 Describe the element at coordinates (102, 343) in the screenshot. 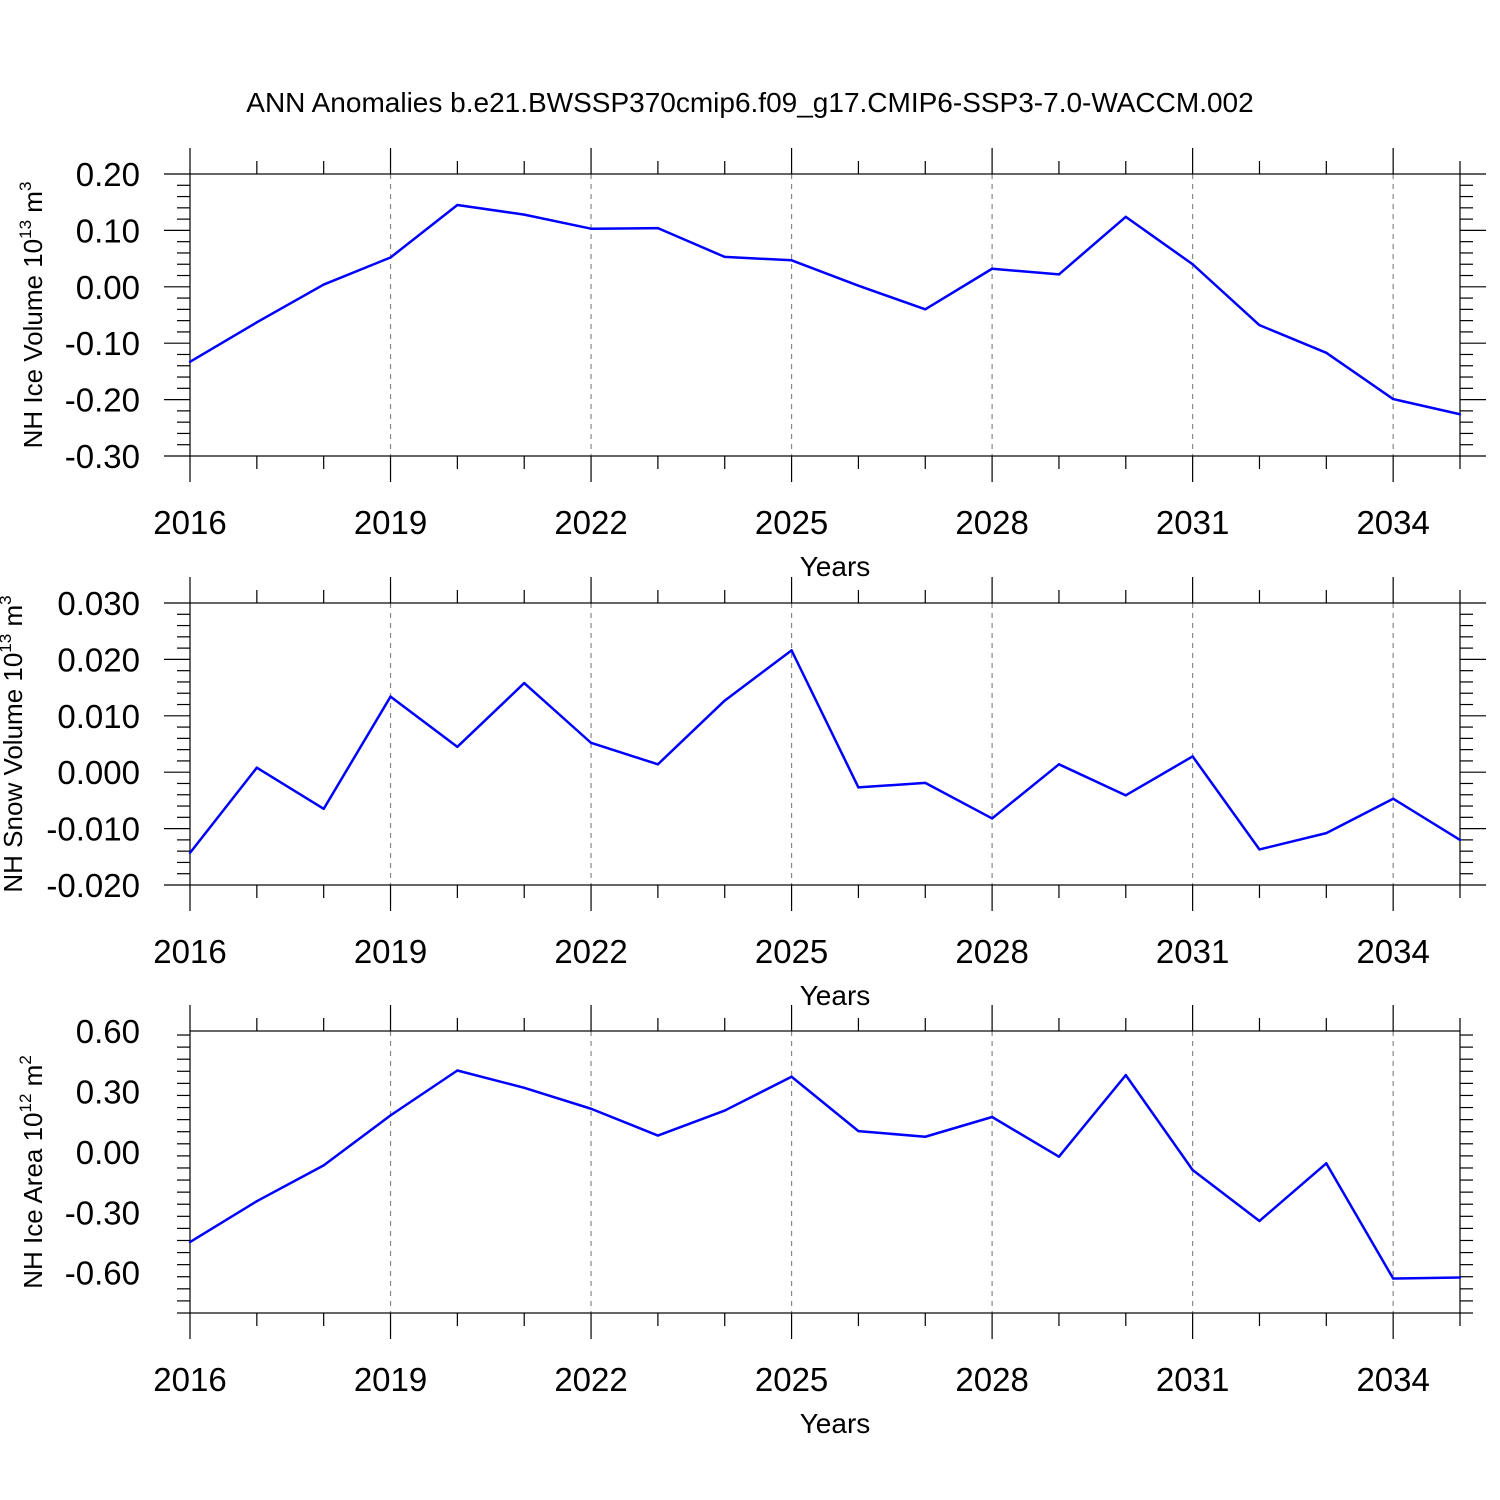

I see `y-tick-label: -0.10` at that location.